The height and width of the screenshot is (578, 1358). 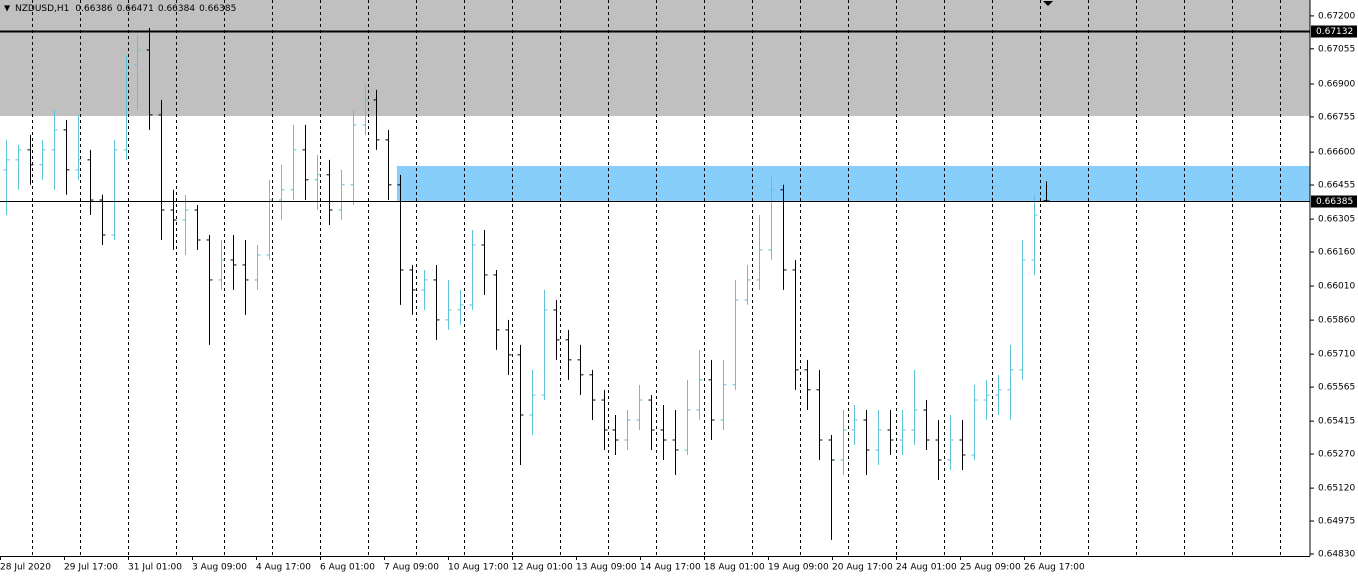 I want to click on x-tick-label: 28 Jul 2020, so click(x=25, y=568).